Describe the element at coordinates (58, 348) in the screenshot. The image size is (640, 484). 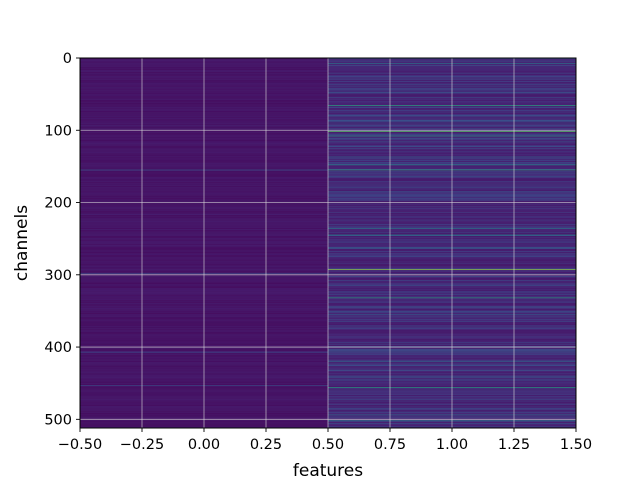
I see `y-tick-label: 400` at that location.